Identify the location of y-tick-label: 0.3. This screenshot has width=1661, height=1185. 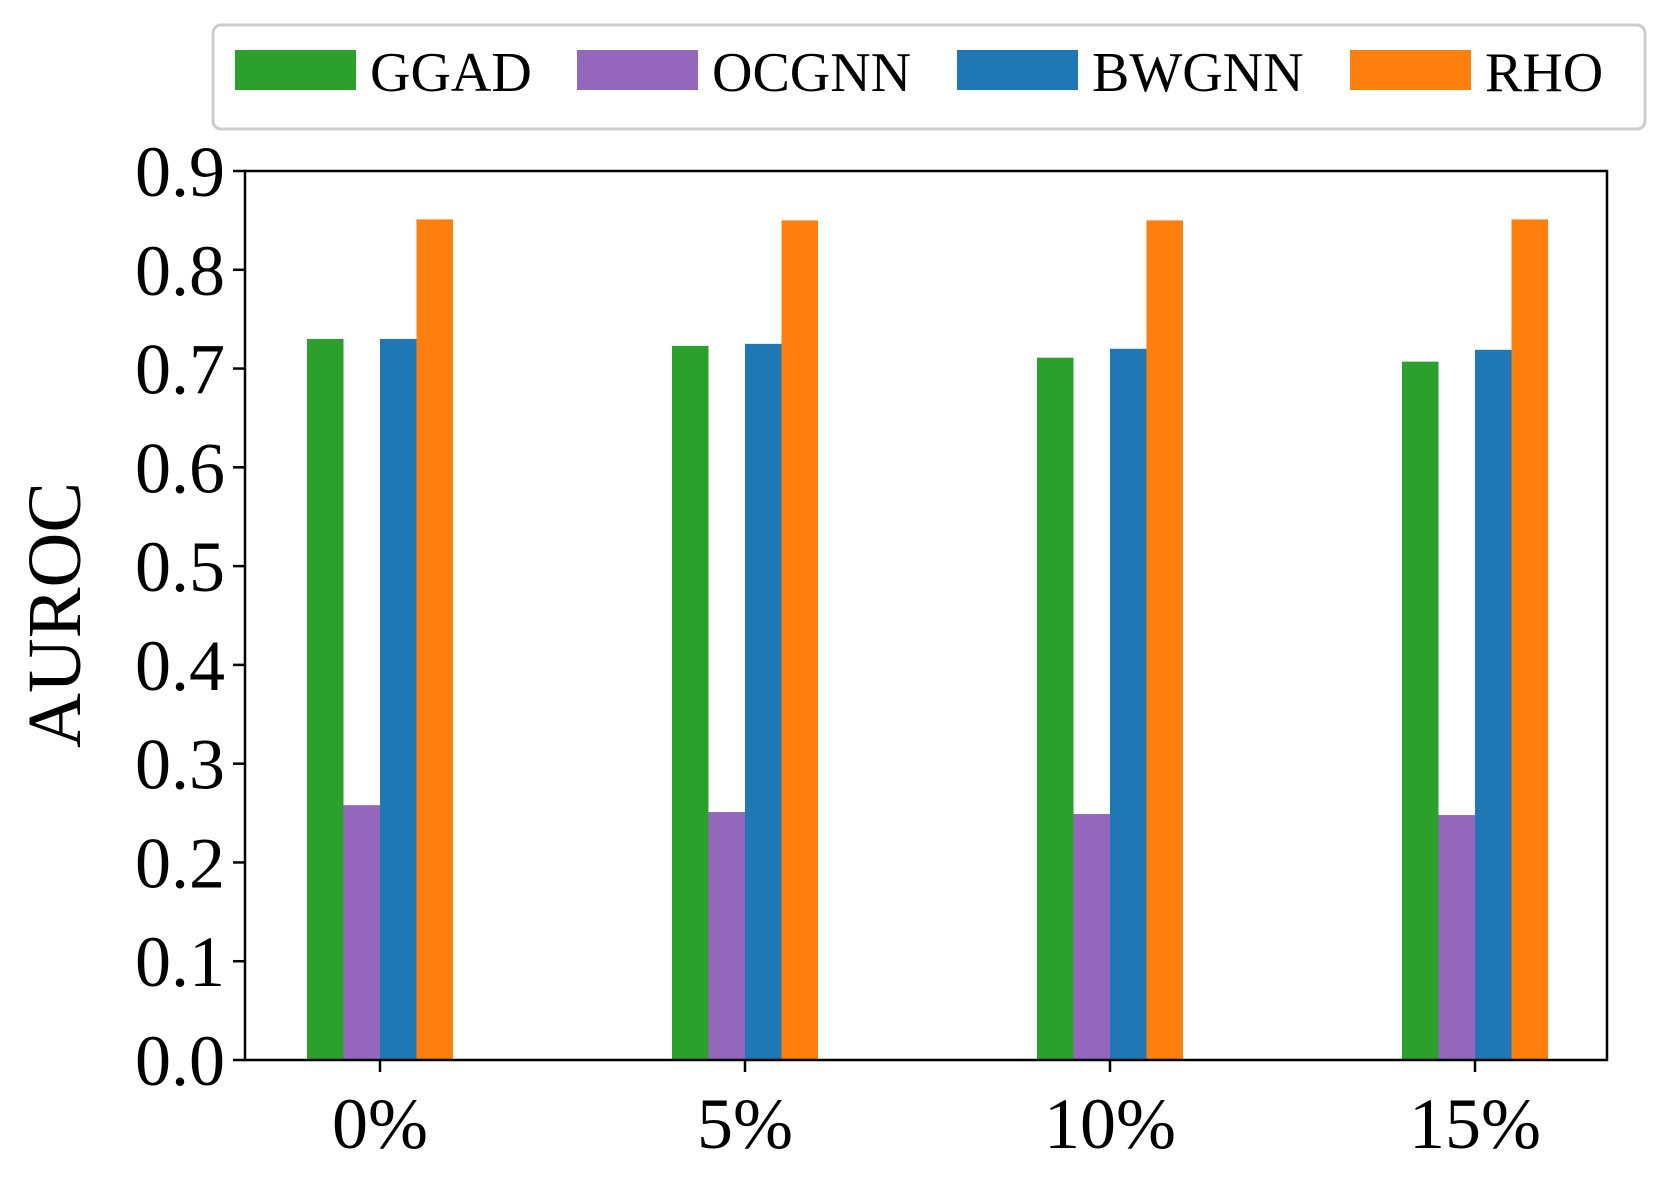
(180, 765).